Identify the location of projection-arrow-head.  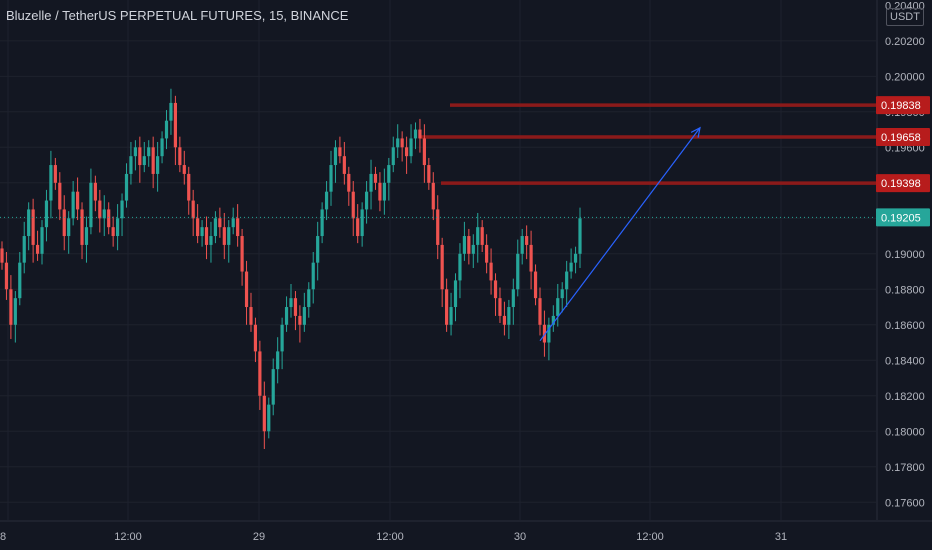
(695, 132).